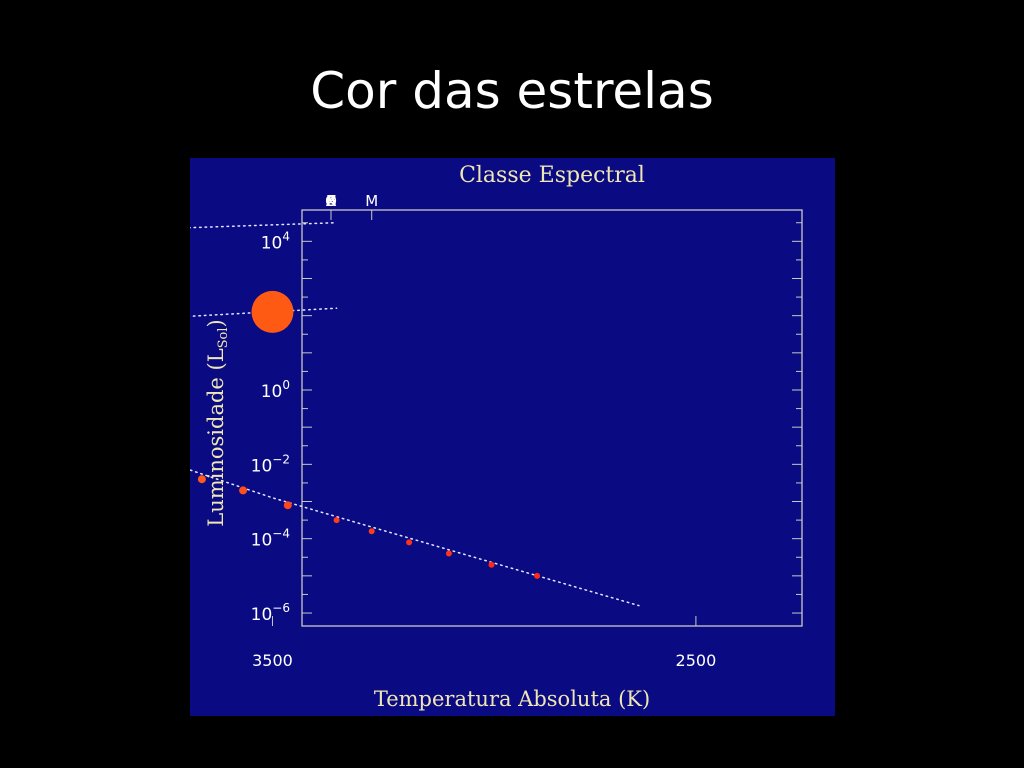 The image size is (1024, 768). Describe the element at coordinates (216, 437) in the screenshot. I see `y-axis-label-main: Luminosidade (L` at that location.